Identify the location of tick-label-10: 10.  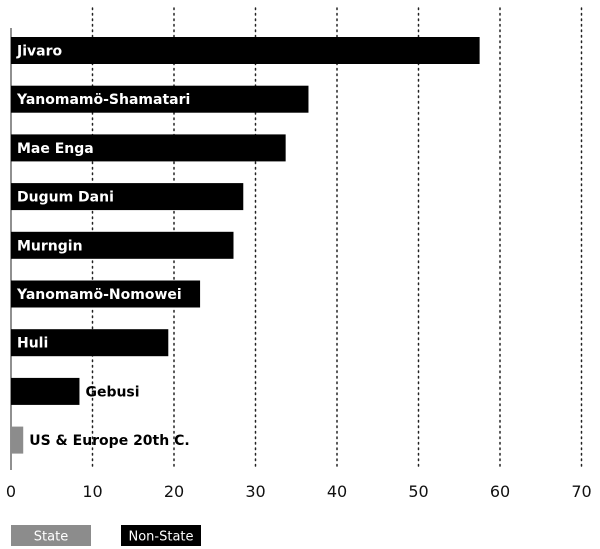
(92, 491).